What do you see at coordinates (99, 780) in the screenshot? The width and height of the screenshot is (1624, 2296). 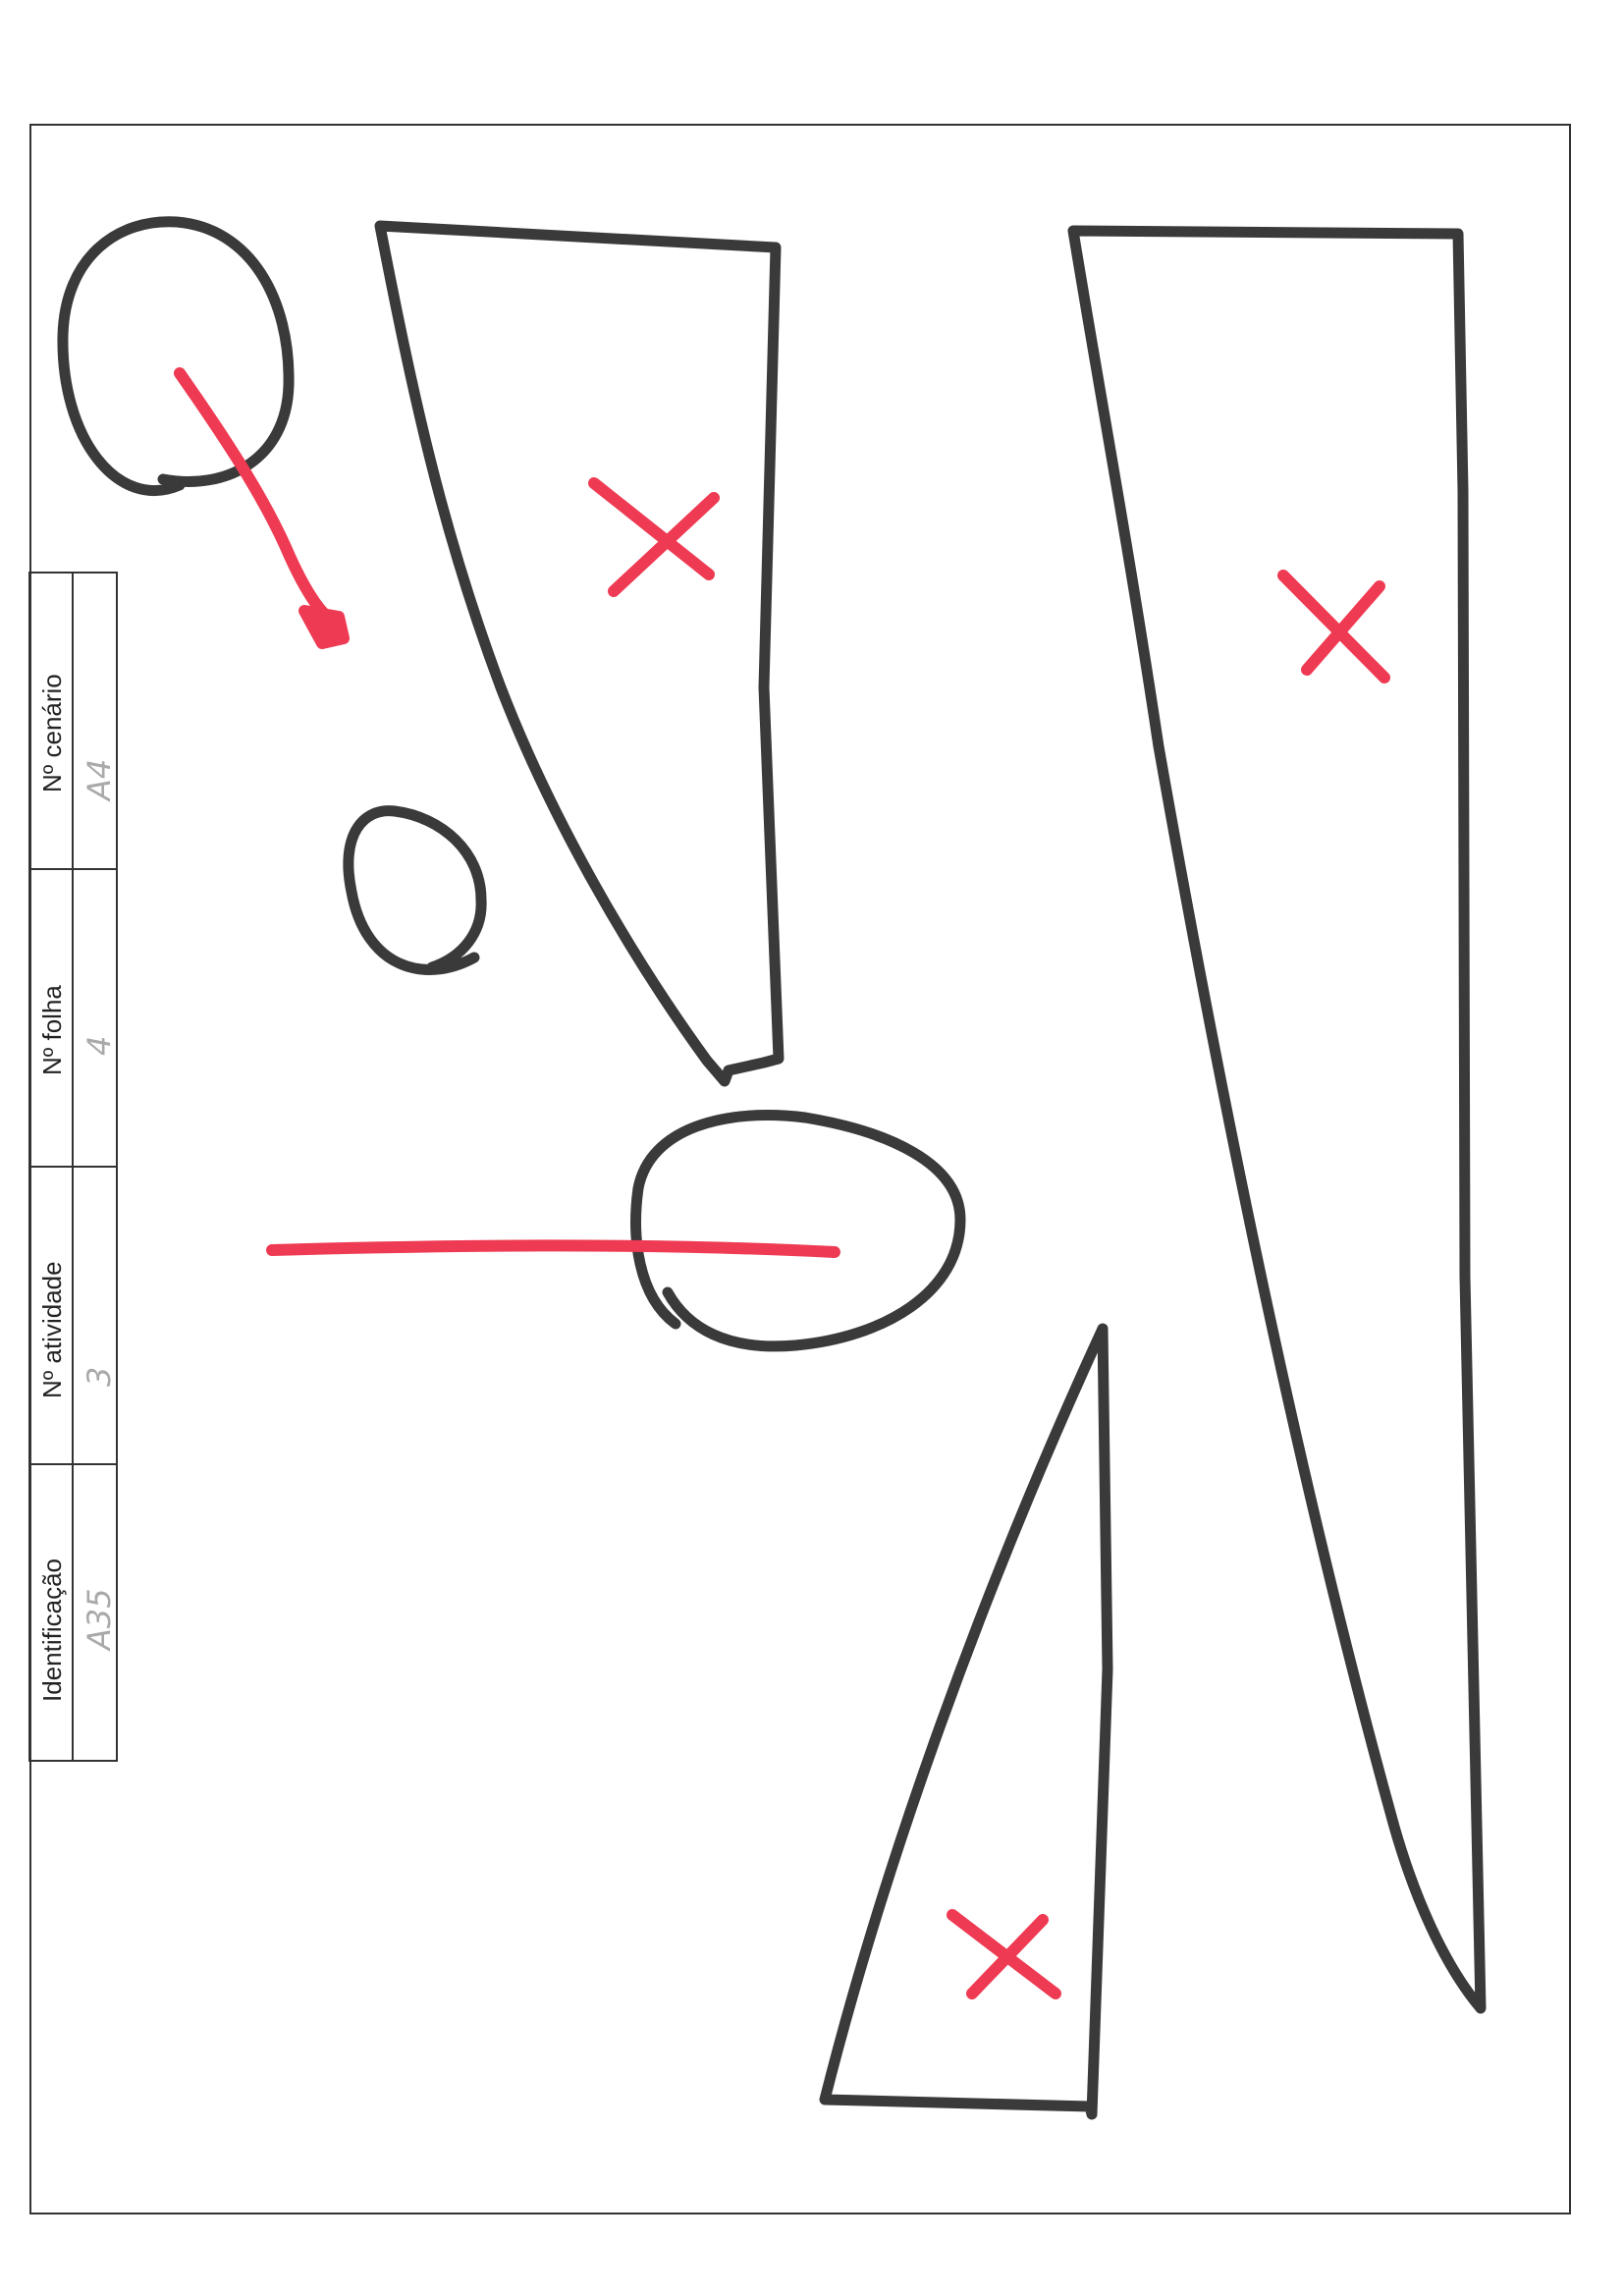 I see `field-value-cenario: A4` at bounding box center [99, 780].